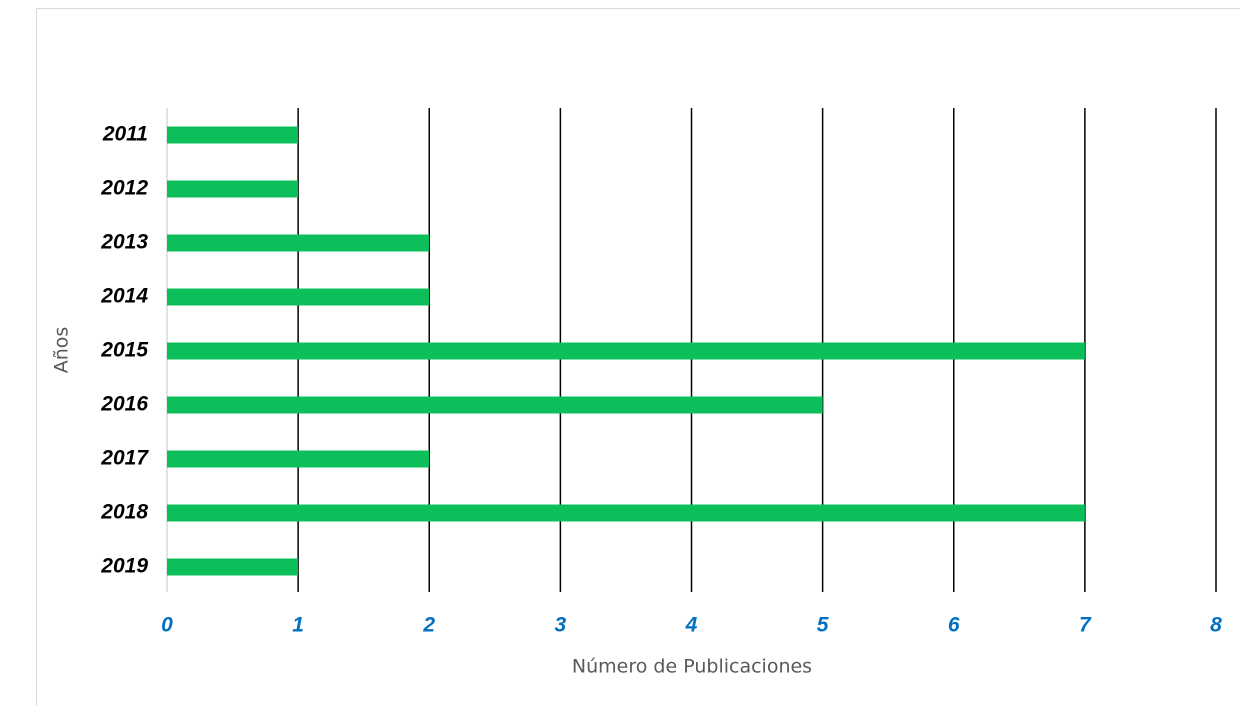 The image size is (1240, 706). Describe the element at coordinates (823, 625) in the screenshot. I see `x-tick-label: 5` at that location.